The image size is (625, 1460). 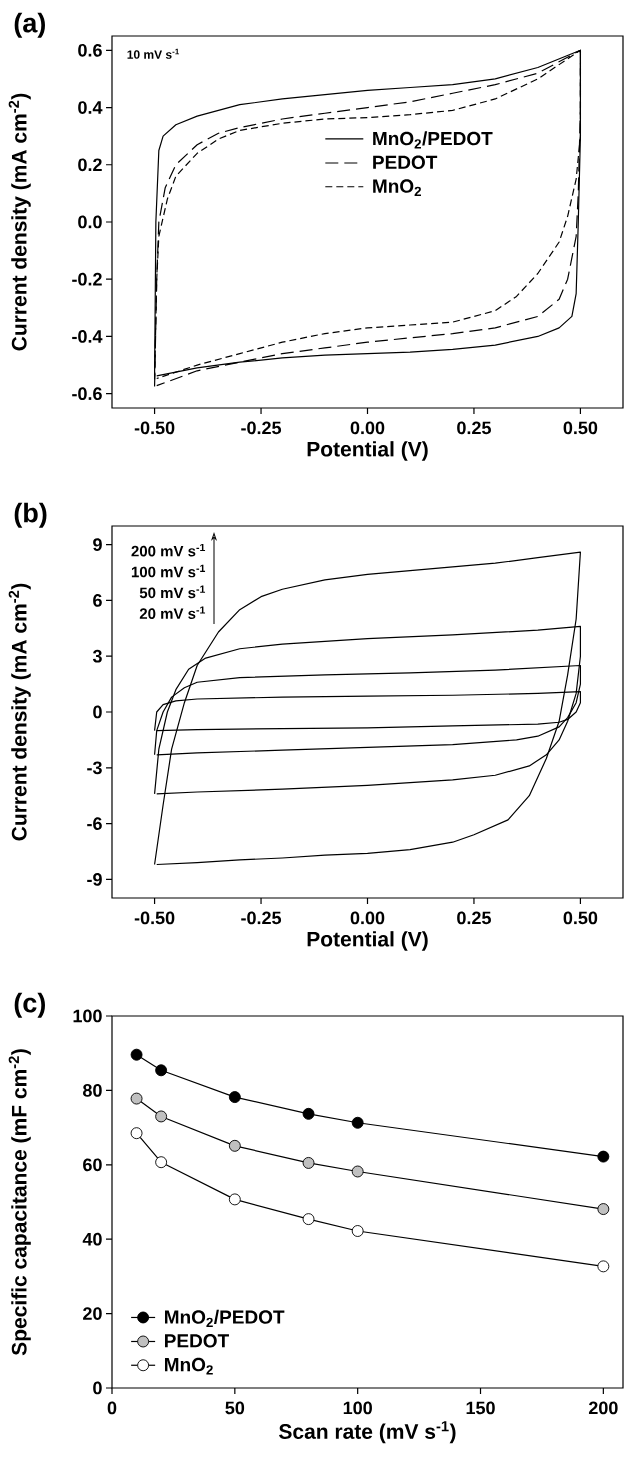 What do you see at coordinates (168, 571) in the screenshot?
I see `annotation: 100 mV s$^{-1}$` at bounding box center [168, 571].